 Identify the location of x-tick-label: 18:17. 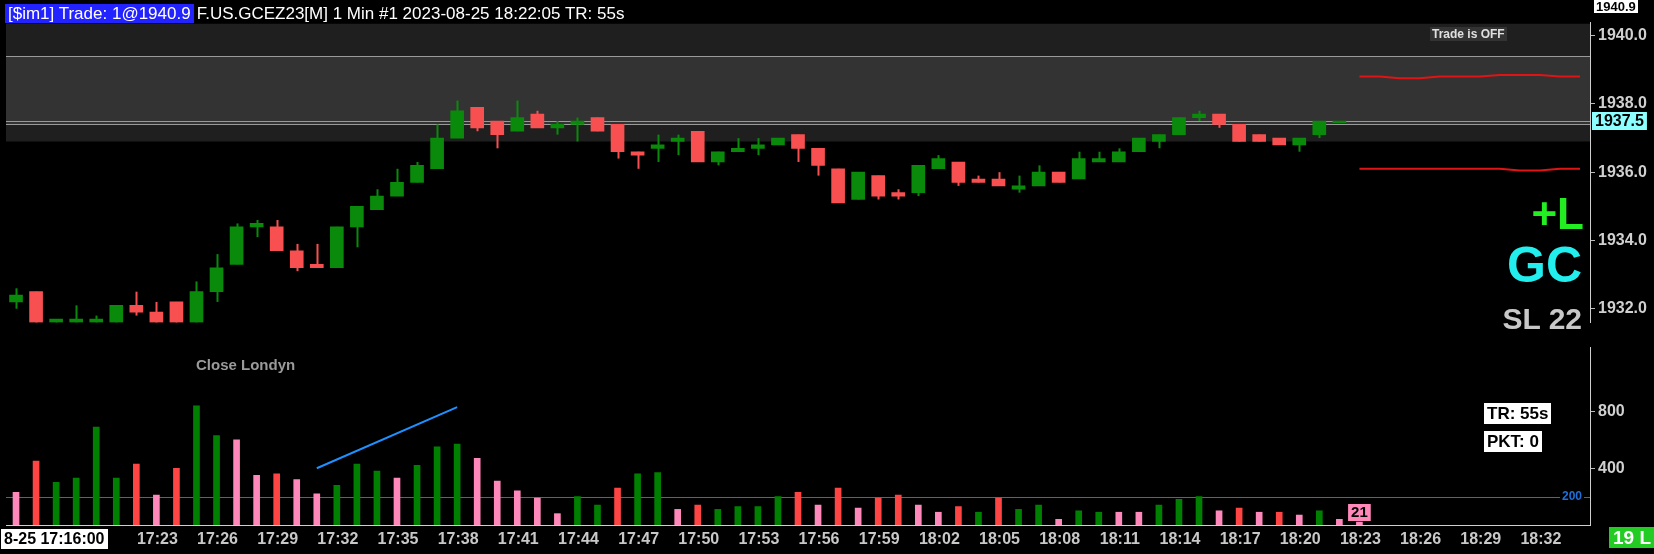
(1240, 539).